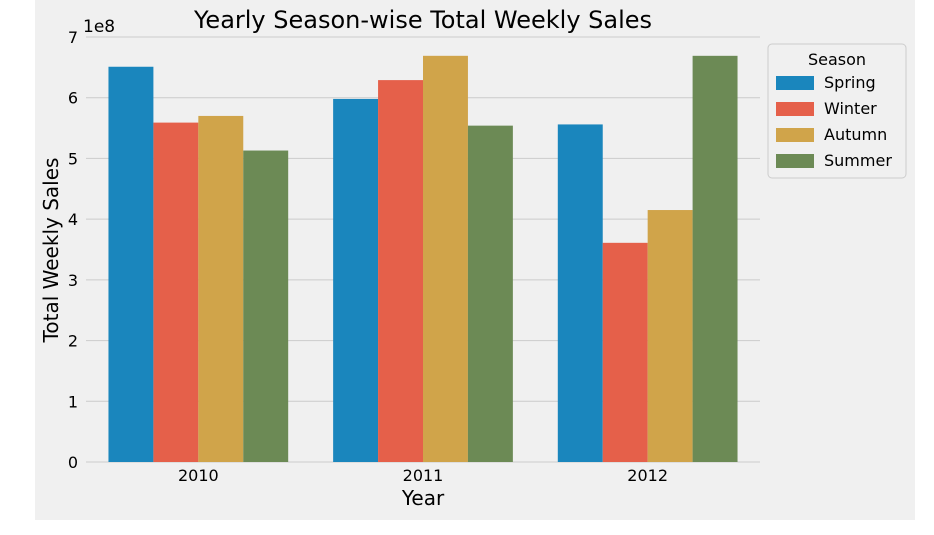 This screenshot has height=535, width=934. Describe the element at coordinates (647, 475) in the screenshot. I see `x-tick-label: 2012` at that location.